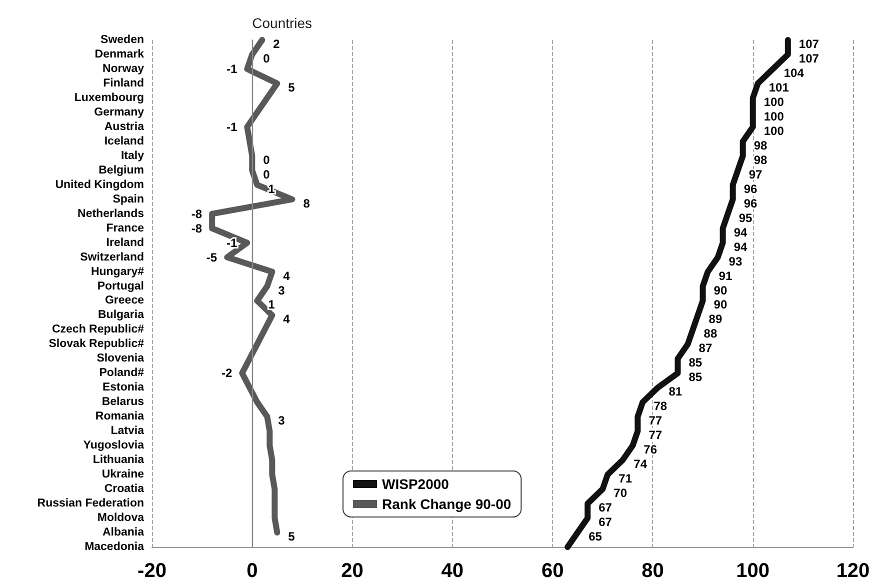 This screenshot has width=877, height=587. What do you see at coordinates (125, 228) in the screenshot?
I see `y-tick-label: France` at bounding box center [125, 228].